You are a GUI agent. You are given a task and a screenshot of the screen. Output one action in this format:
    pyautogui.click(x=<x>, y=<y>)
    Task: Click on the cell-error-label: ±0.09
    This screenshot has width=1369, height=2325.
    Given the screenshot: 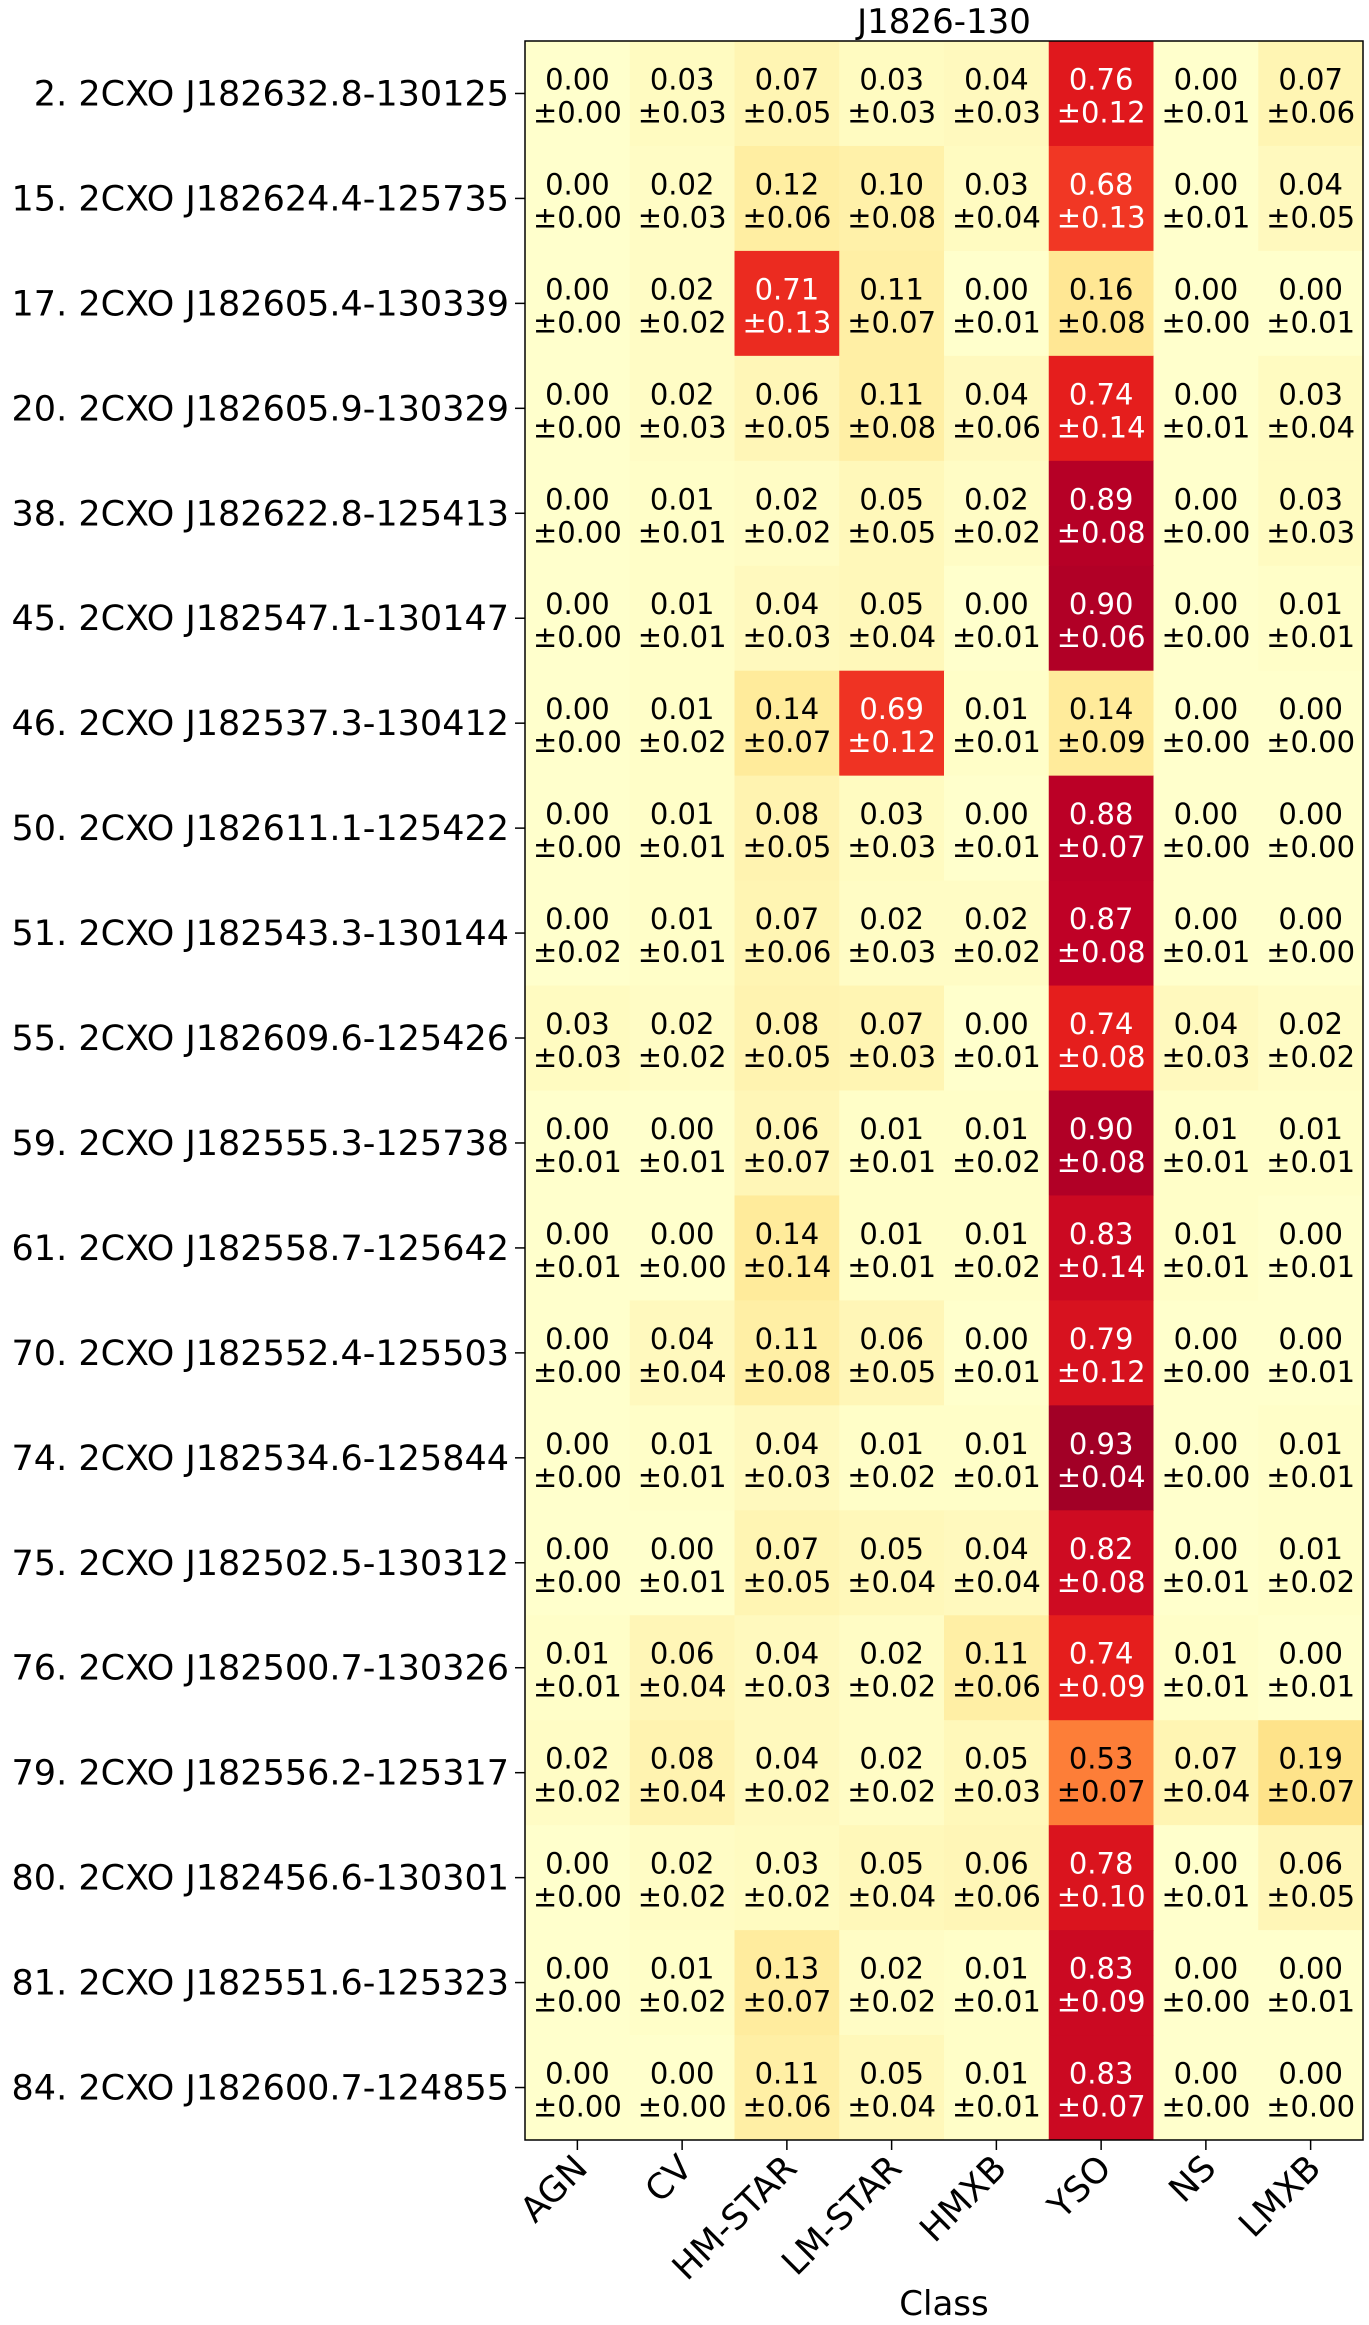 What is the action you would take?
    pyautogui.click(x=1101, y=742)
    